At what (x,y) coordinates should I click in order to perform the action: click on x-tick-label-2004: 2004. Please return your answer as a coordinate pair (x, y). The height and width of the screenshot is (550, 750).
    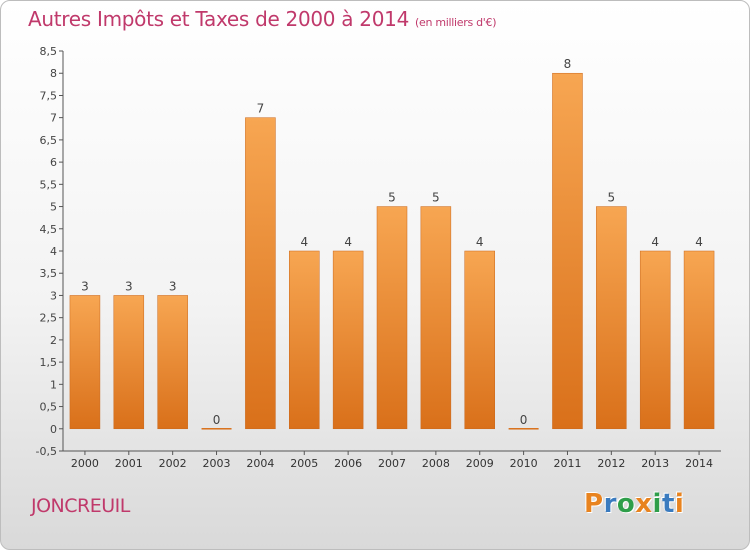
    Looking at the image, I should click on (260, 463).